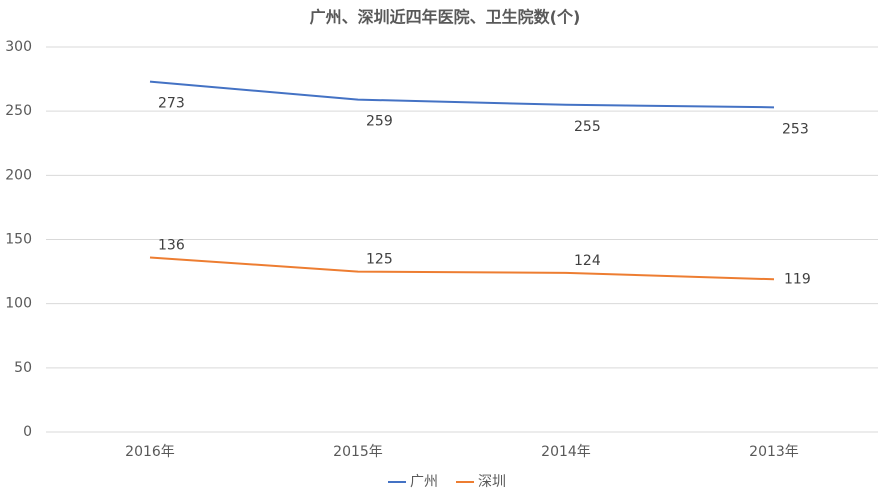 This screenshot has width=889, height=500. Describe the element at coordinates (587, 127) in the screenshot. I see `data-label: 255` at that location.